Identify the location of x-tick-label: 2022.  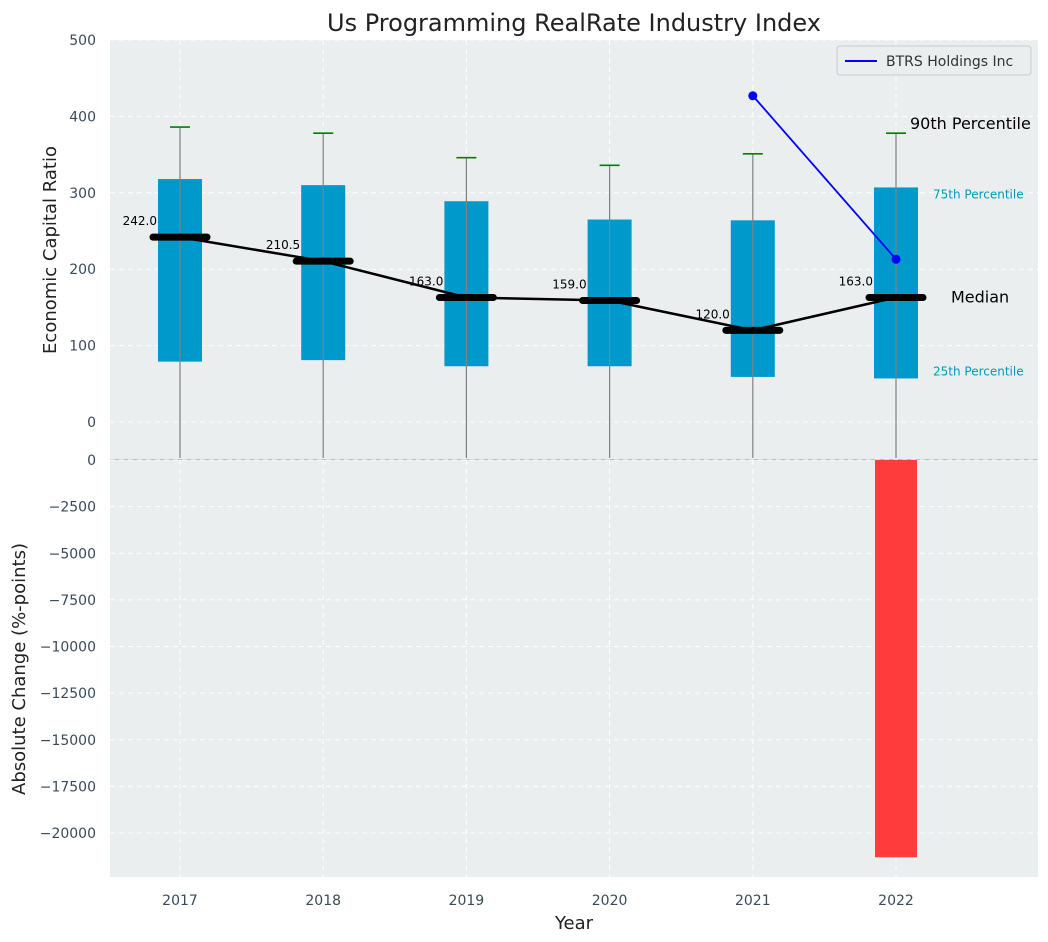
(896, 901).